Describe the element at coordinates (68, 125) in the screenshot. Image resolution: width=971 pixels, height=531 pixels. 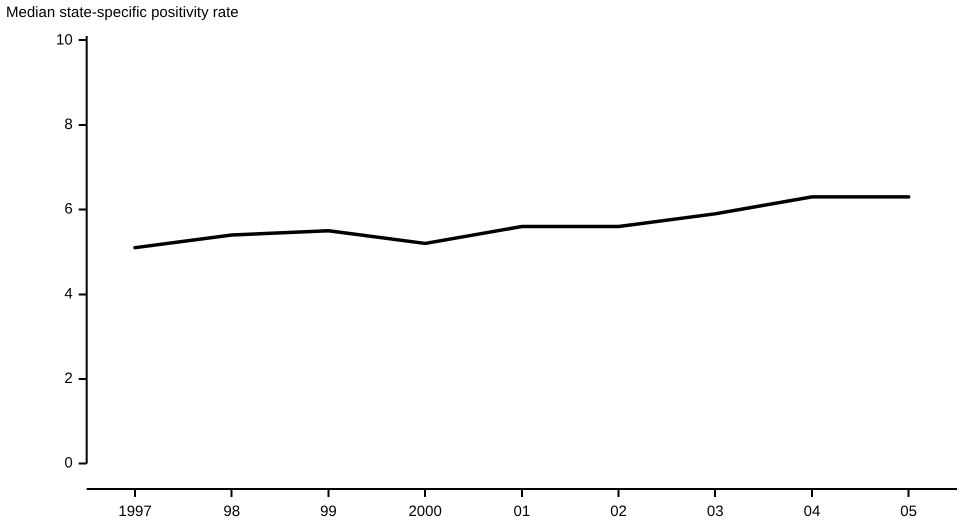
I see `y-tick-label: 8` at that location.